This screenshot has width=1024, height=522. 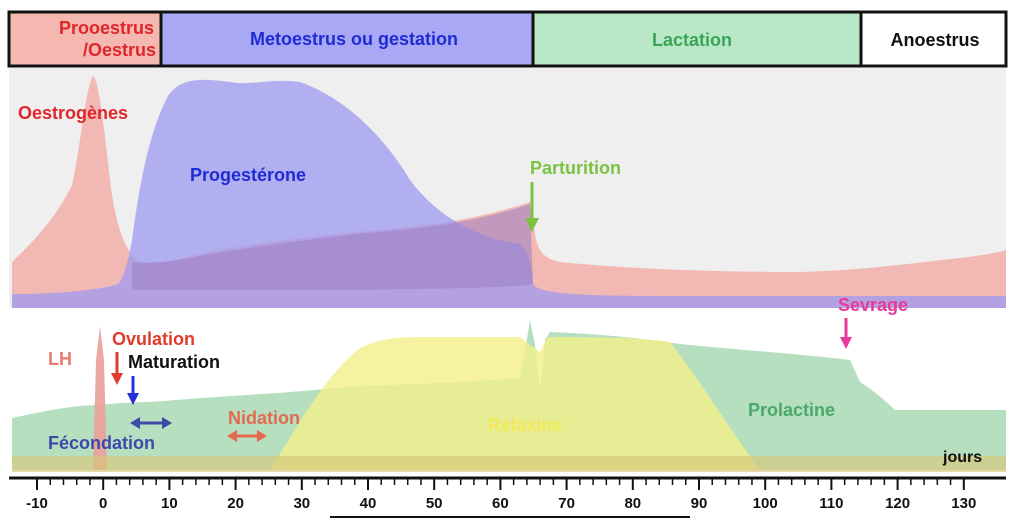 What do you see at coordinates (332, 247) in the screenshot?
I see `overlap-shade` at bounding box center [332, 247].